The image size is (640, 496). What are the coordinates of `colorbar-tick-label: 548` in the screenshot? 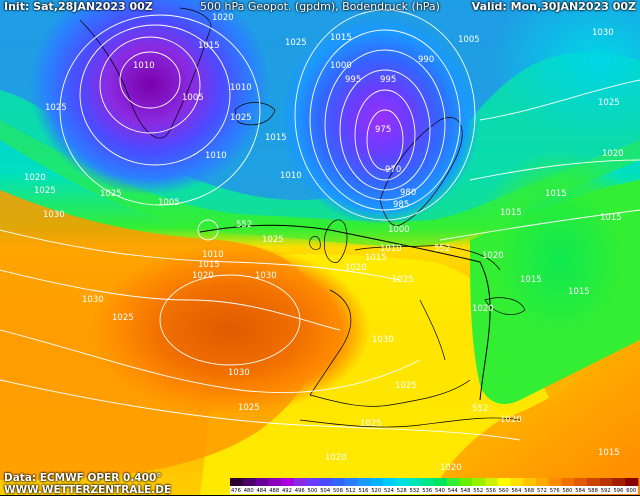 It's located at (466, 491).